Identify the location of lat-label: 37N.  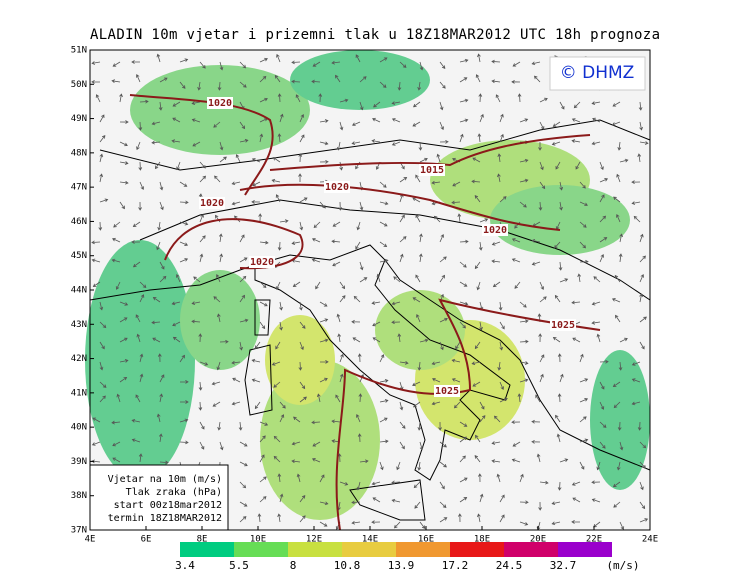
(79, 531).